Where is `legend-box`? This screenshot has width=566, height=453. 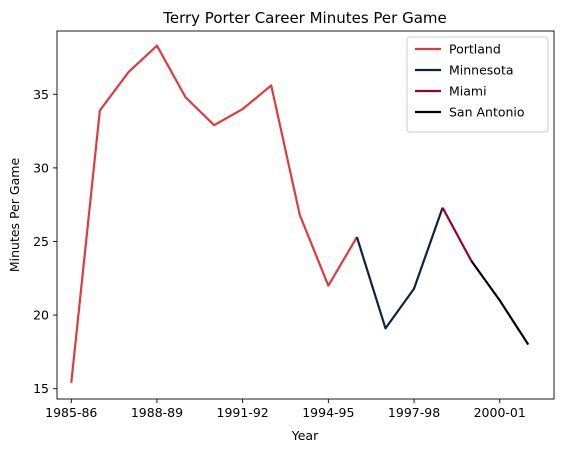 legend-box is located at coordinates (477, 84).